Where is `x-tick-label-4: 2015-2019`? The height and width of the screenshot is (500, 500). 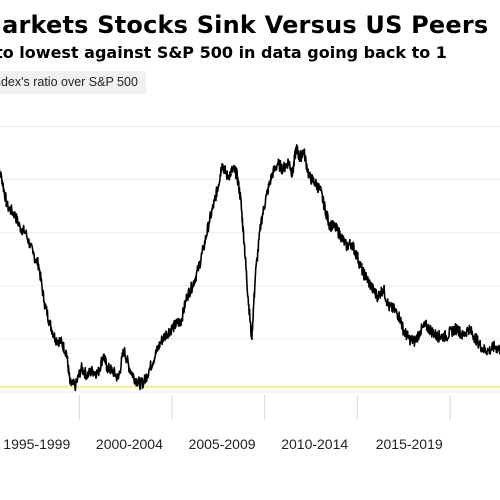 x-tick-label-4: 2015-2019 is located at coordinates (409, 444).